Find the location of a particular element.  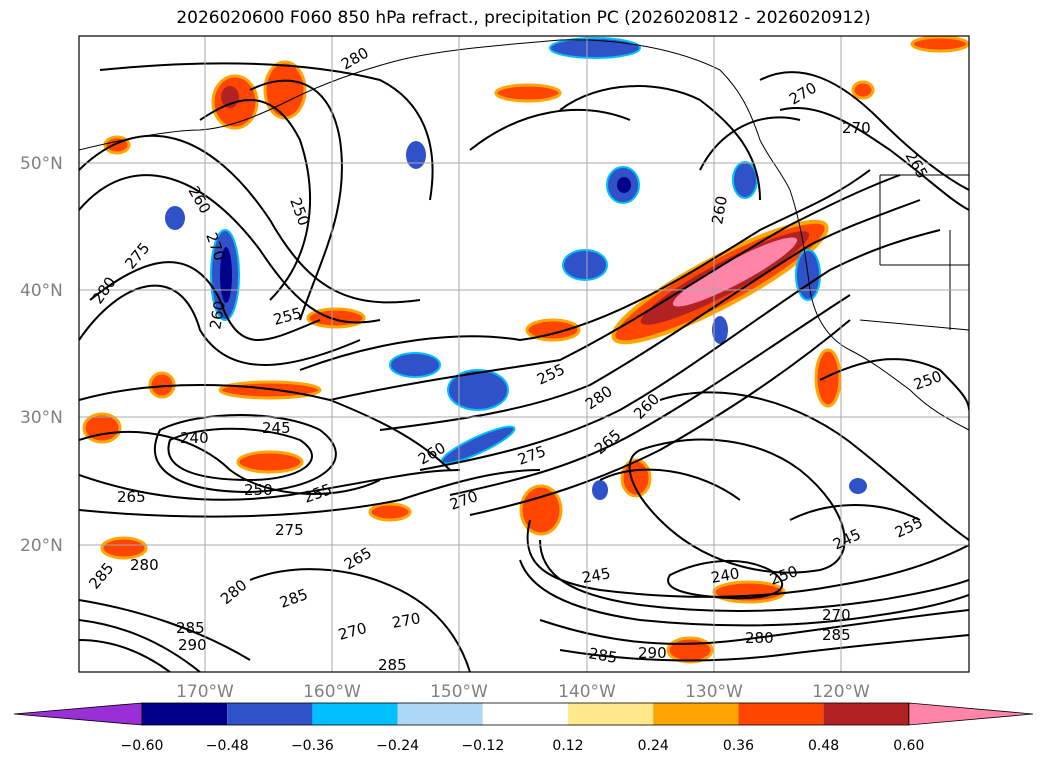

lon-label-140w: 140°W is located at coordinates (587, 692).